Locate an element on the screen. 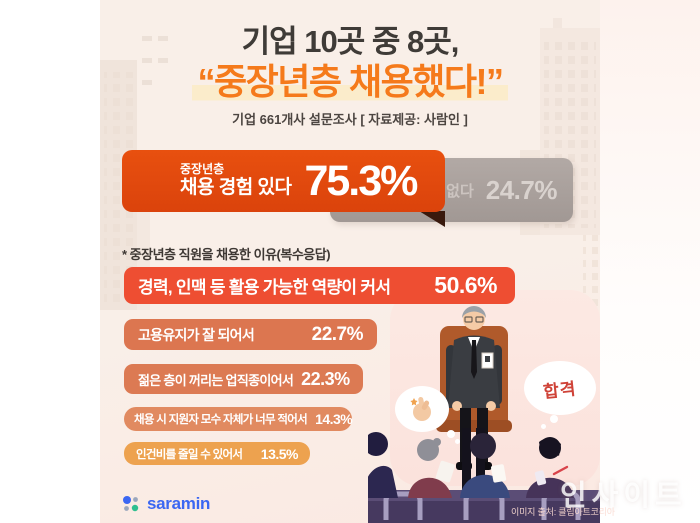 The width and height of the screenshot is (700, 523). title-line2: “중장년층 채용했다!” is located at coordinates (350, 79).